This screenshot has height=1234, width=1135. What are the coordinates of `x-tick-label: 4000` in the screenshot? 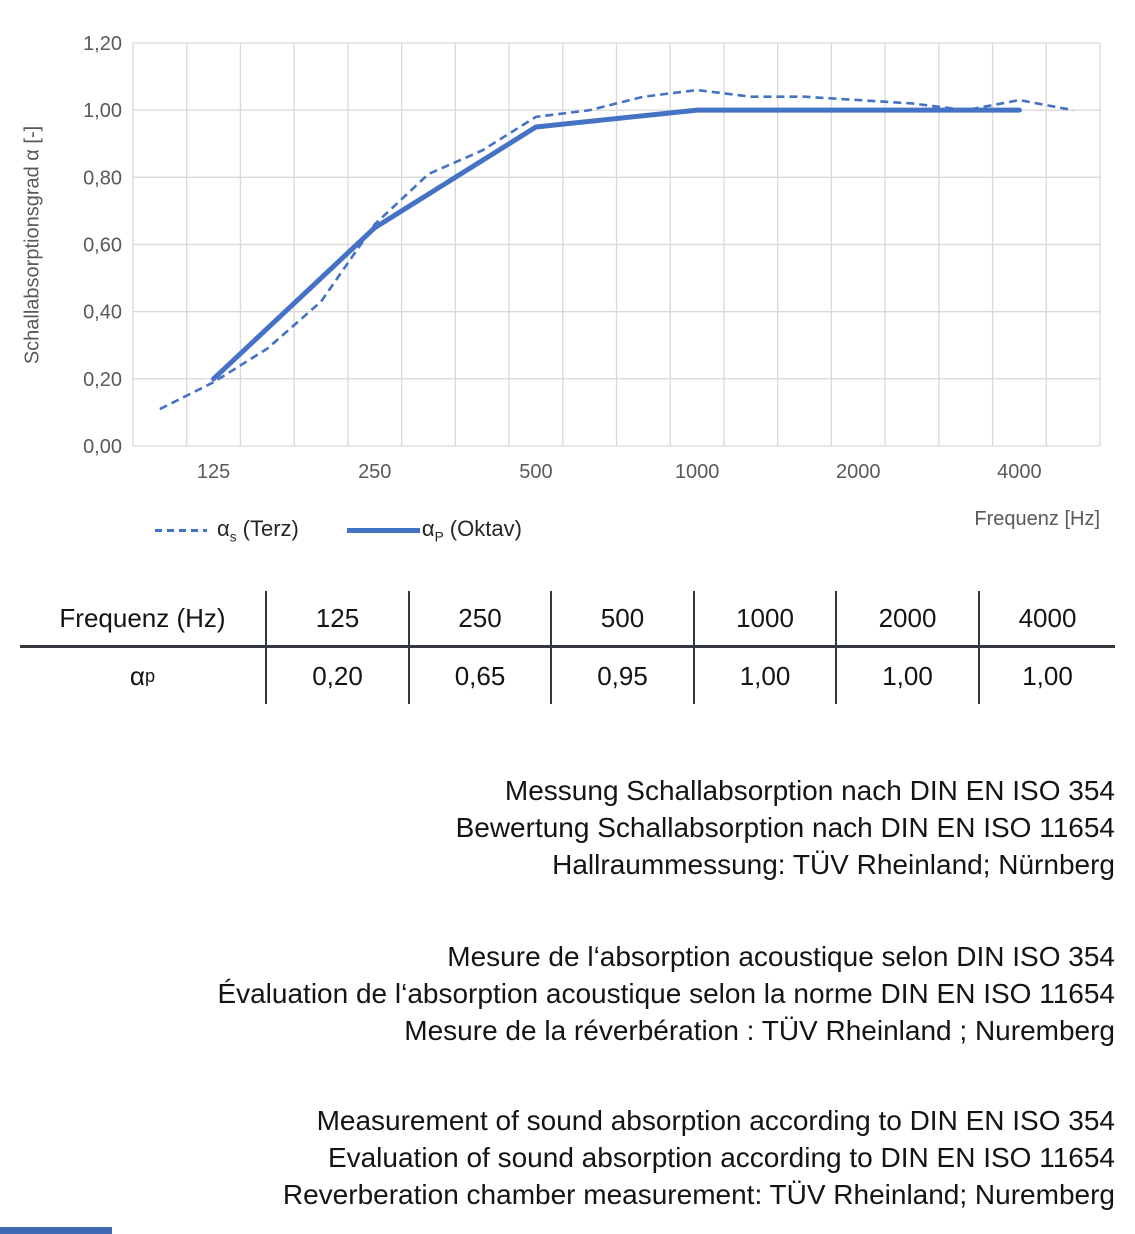 It's located at (1019, 472).